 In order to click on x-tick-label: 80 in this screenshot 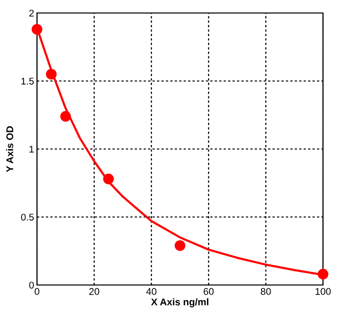, I will do `click(265, 291)`.